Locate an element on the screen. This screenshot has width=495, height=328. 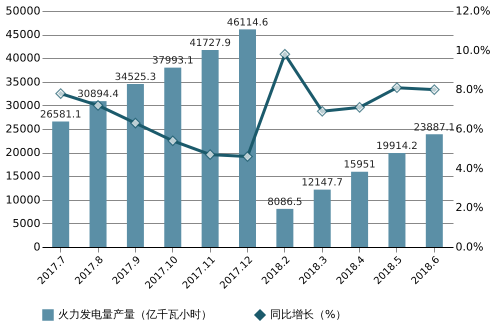
data-label: 12147.7 is located at coordinates (322, 183).